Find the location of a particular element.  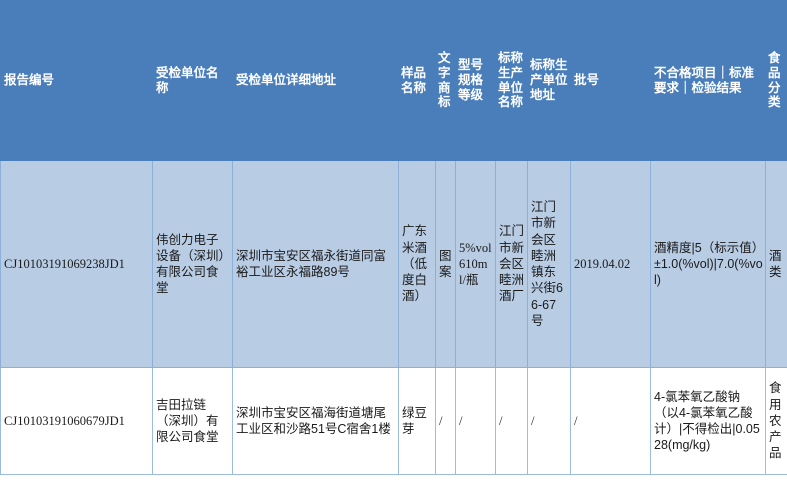

cell-batch-no: 2019.04.02 is located at coordinates (610, 264).